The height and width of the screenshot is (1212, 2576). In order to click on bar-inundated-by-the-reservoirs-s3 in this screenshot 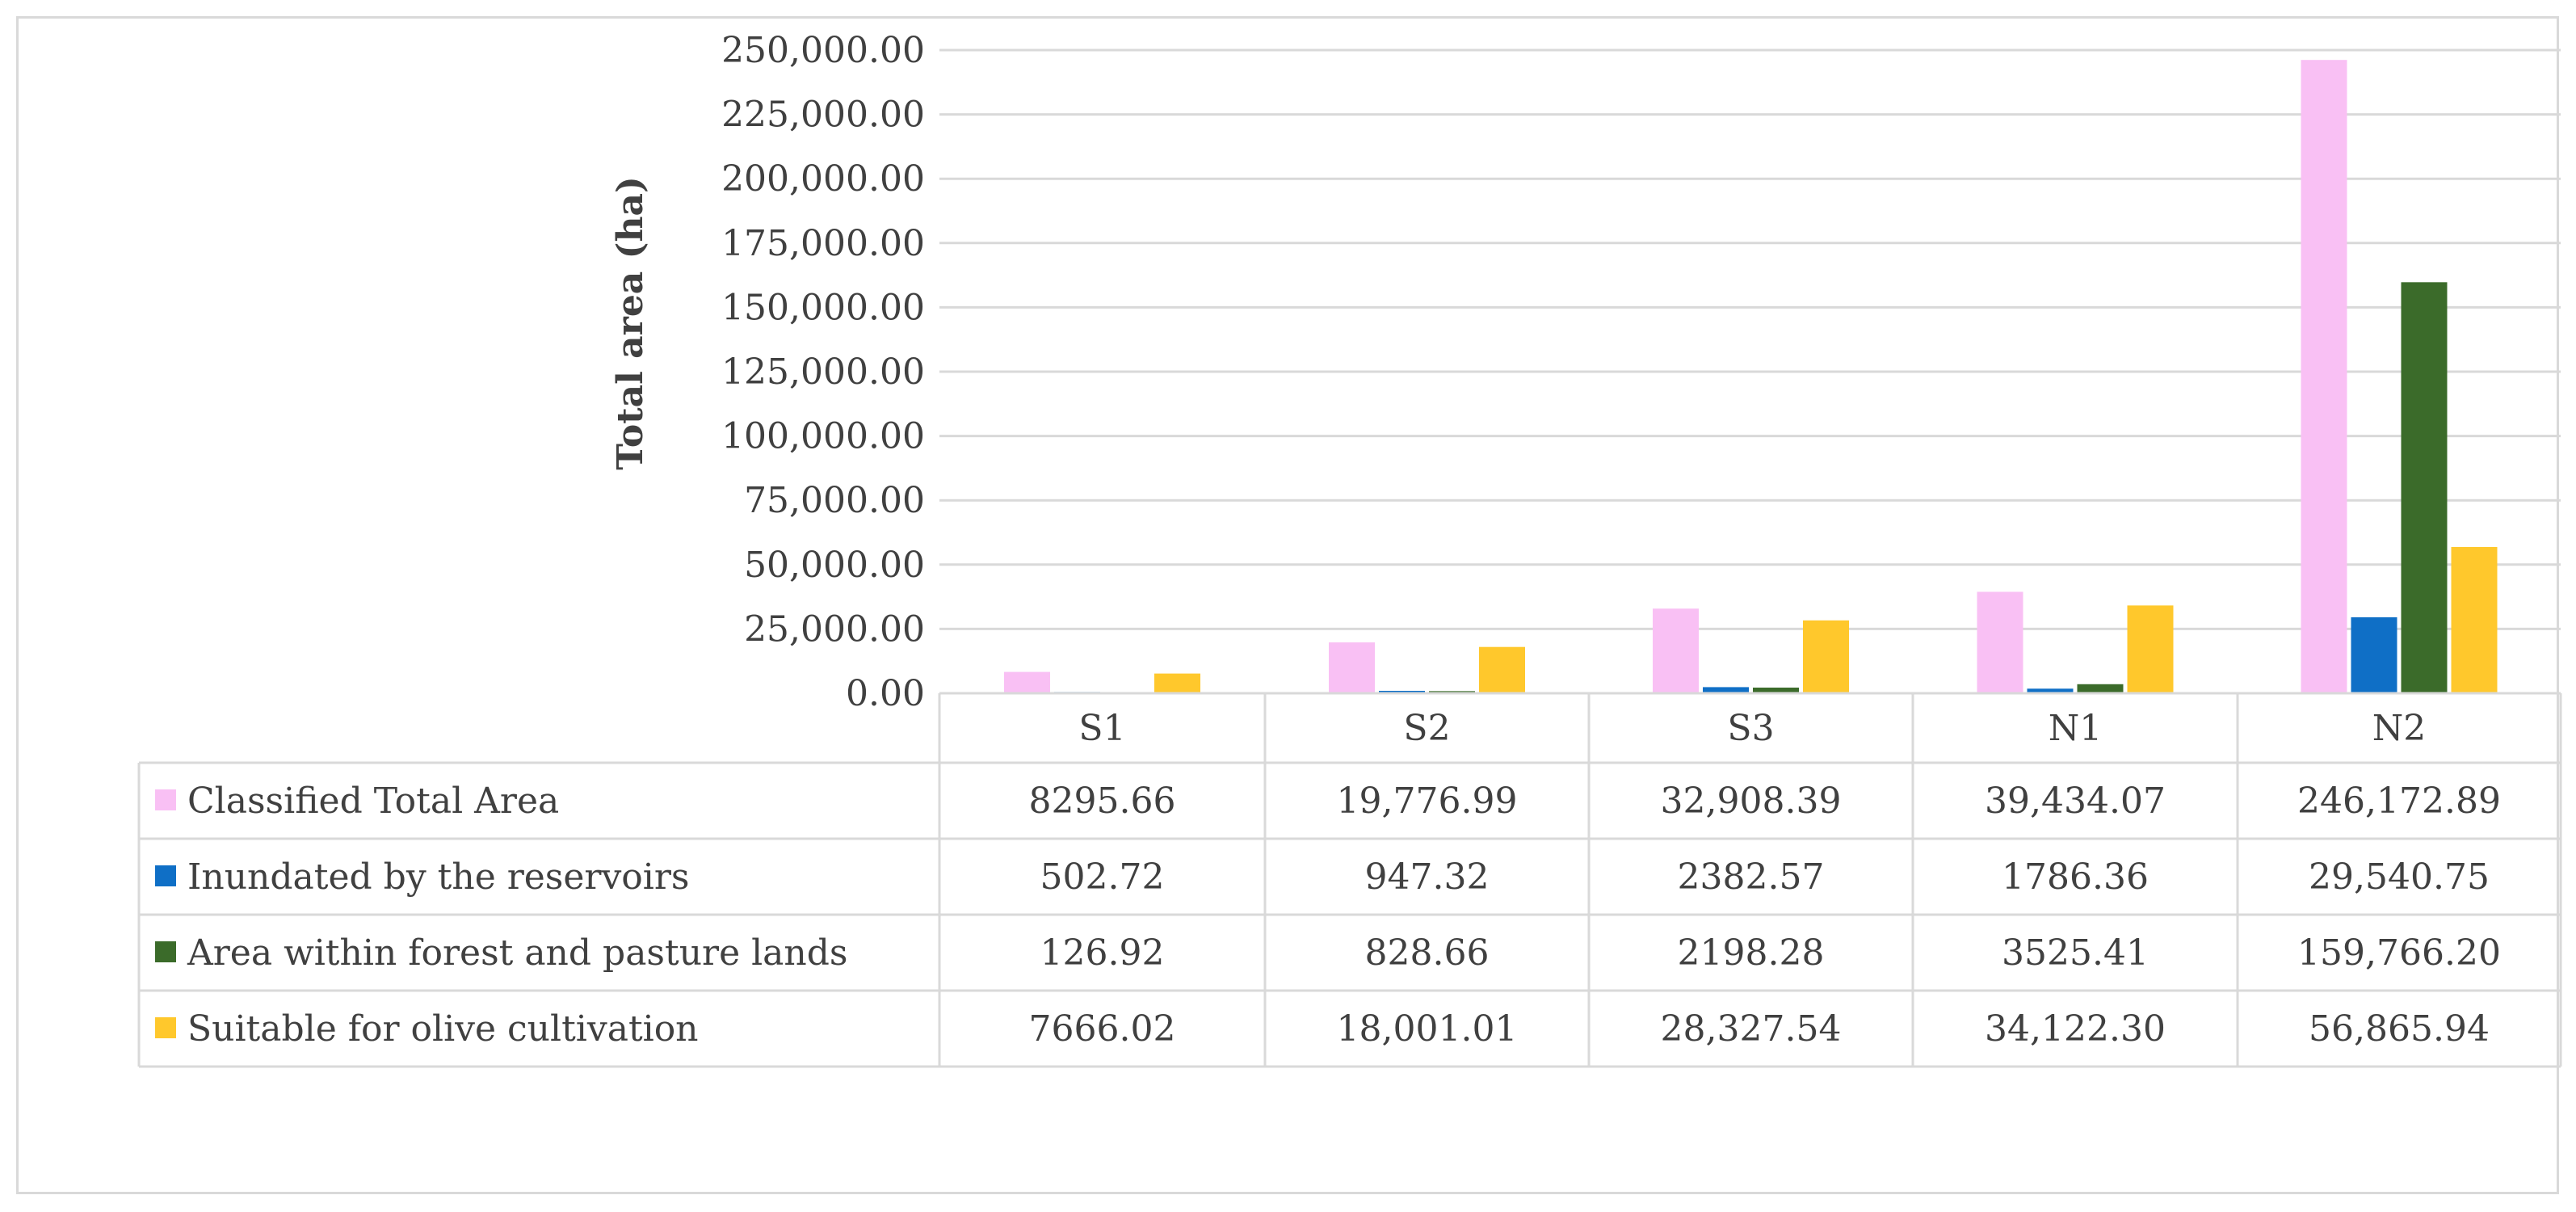, I will do `click(1726, 690)`.